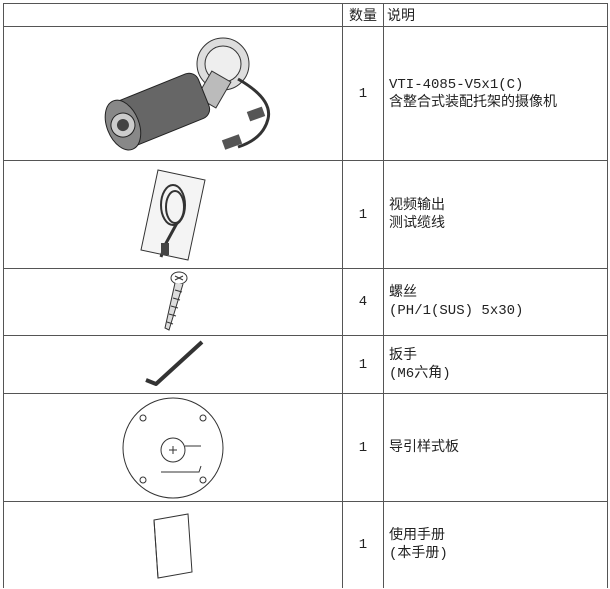 The width and height of the screenshot is (610, 589). What do you see at coordinates (173, 15) in the screenshot?
I see `header-image` at bounding box center [173, 15].